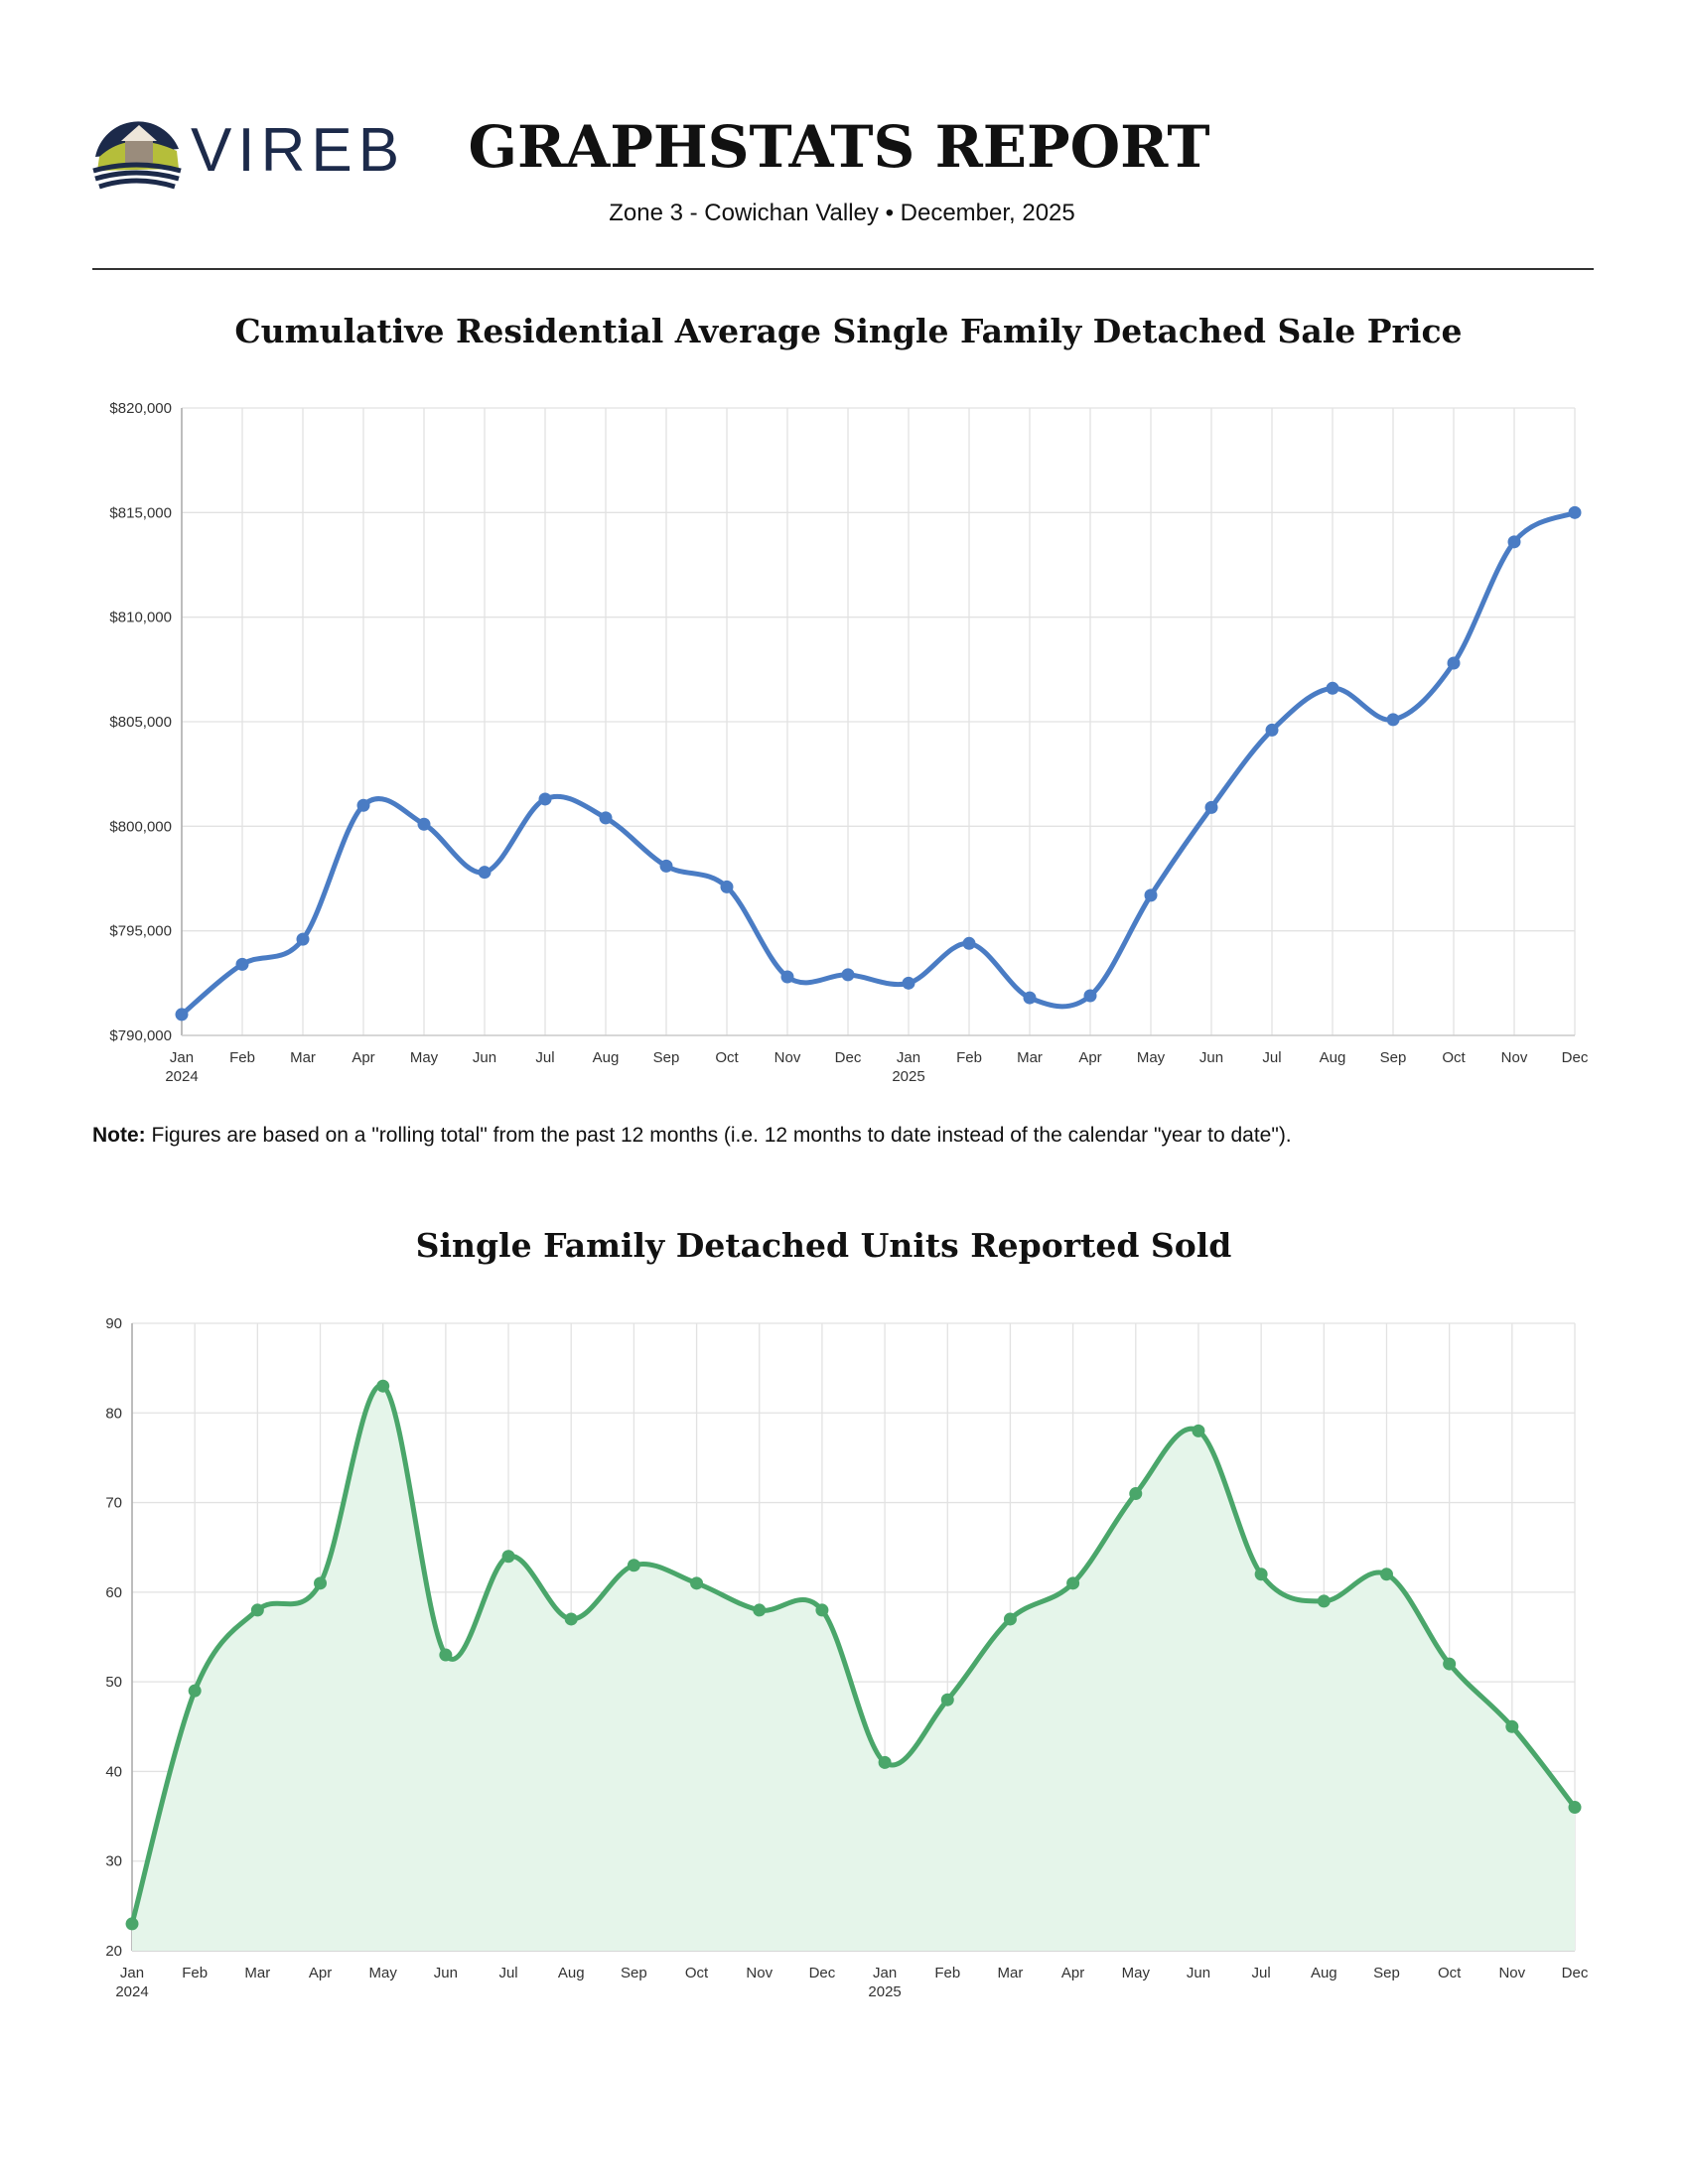 The image size is (1688, 2184). What do you see at coordinates (140, 512) in the screenshot?
I see `y-tick-label: $815,000` at bounding box center [140, 512].